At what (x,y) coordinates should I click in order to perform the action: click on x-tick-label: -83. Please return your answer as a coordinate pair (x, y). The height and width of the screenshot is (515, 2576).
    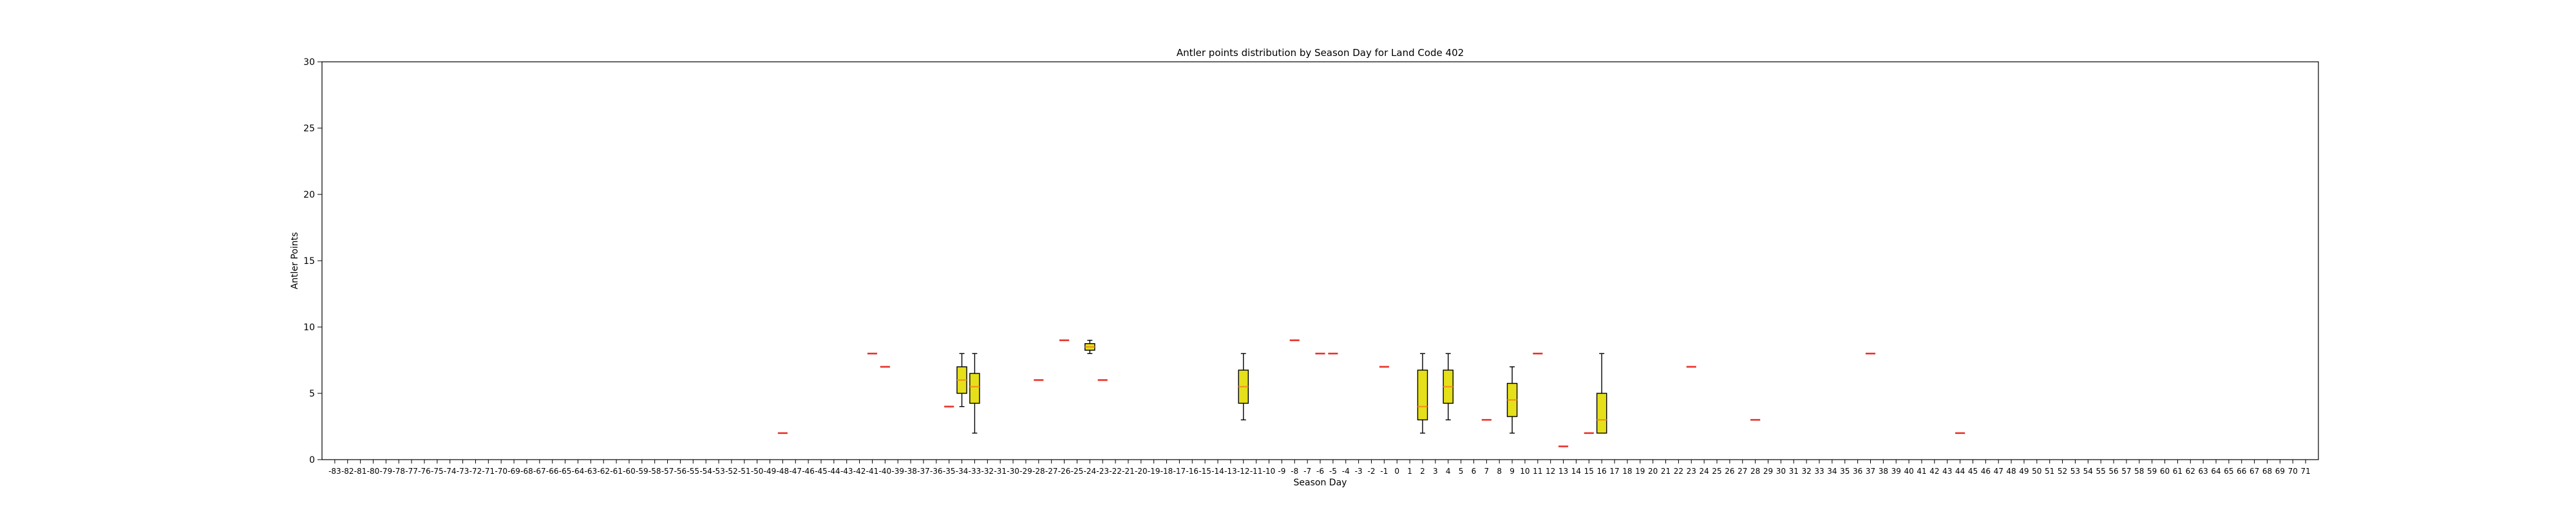
    Looking at the image, I should click on (334, 472).